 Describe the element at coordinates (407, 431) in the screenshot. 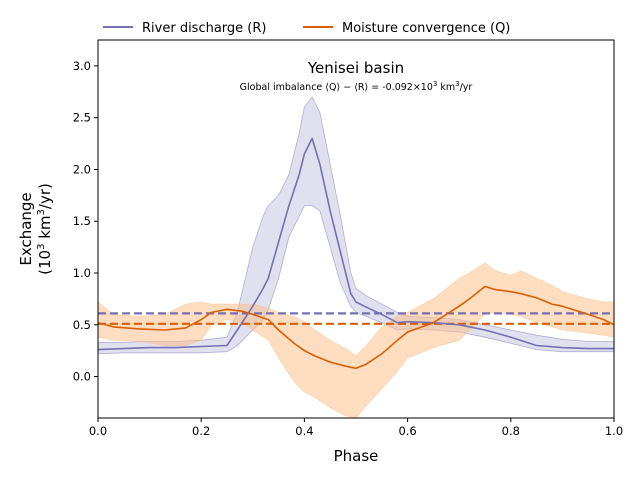

I see `x-tick-label: 0.6` at that location.